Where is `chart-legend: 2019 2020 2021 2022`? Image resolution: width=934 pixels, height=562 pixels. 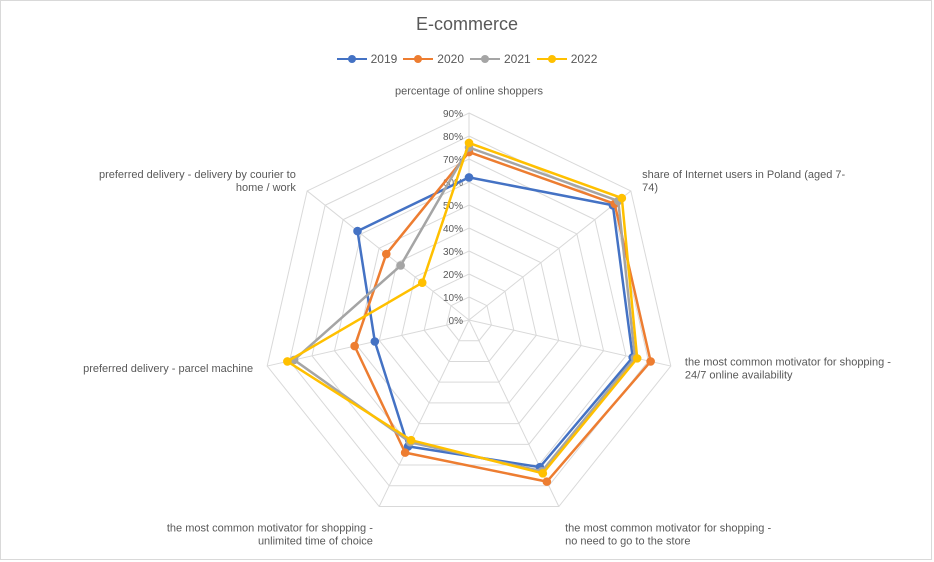 chart-legend: 2019 2020 2021 2022 is located at coordinates (467, 59).